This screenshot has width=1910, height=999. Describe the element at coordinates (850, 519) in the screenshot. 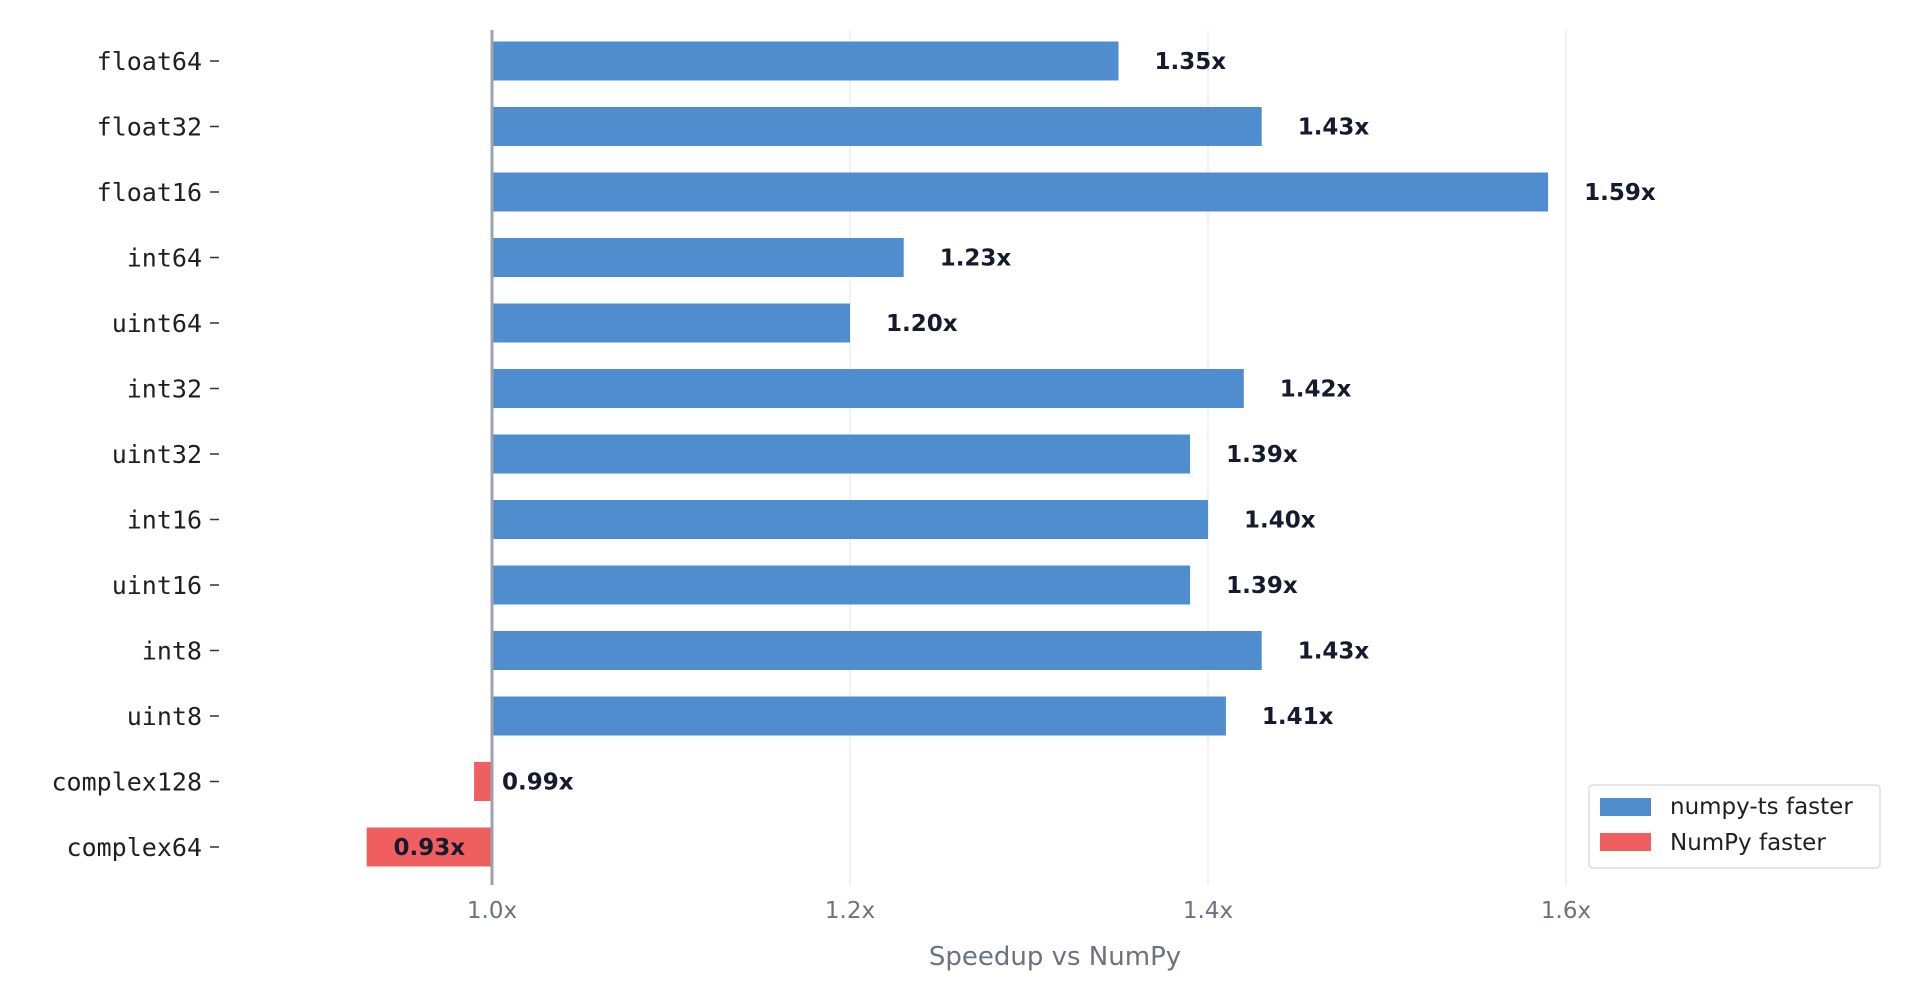

I see `bar-int16` at that location.